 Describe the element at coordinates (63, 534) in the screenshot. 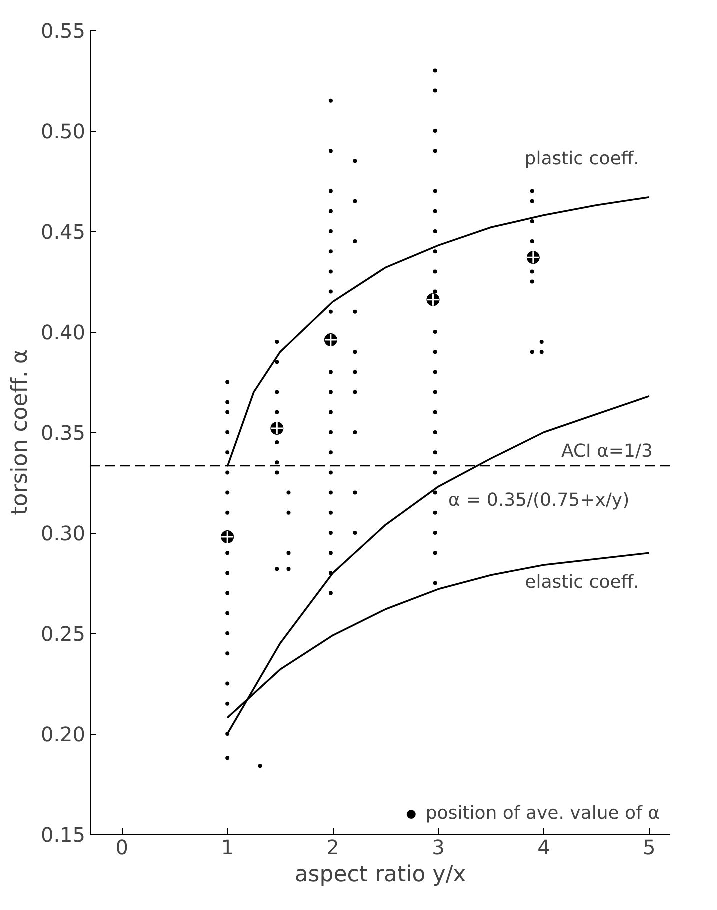

I see `y-tick-label: 0.30` at that location.